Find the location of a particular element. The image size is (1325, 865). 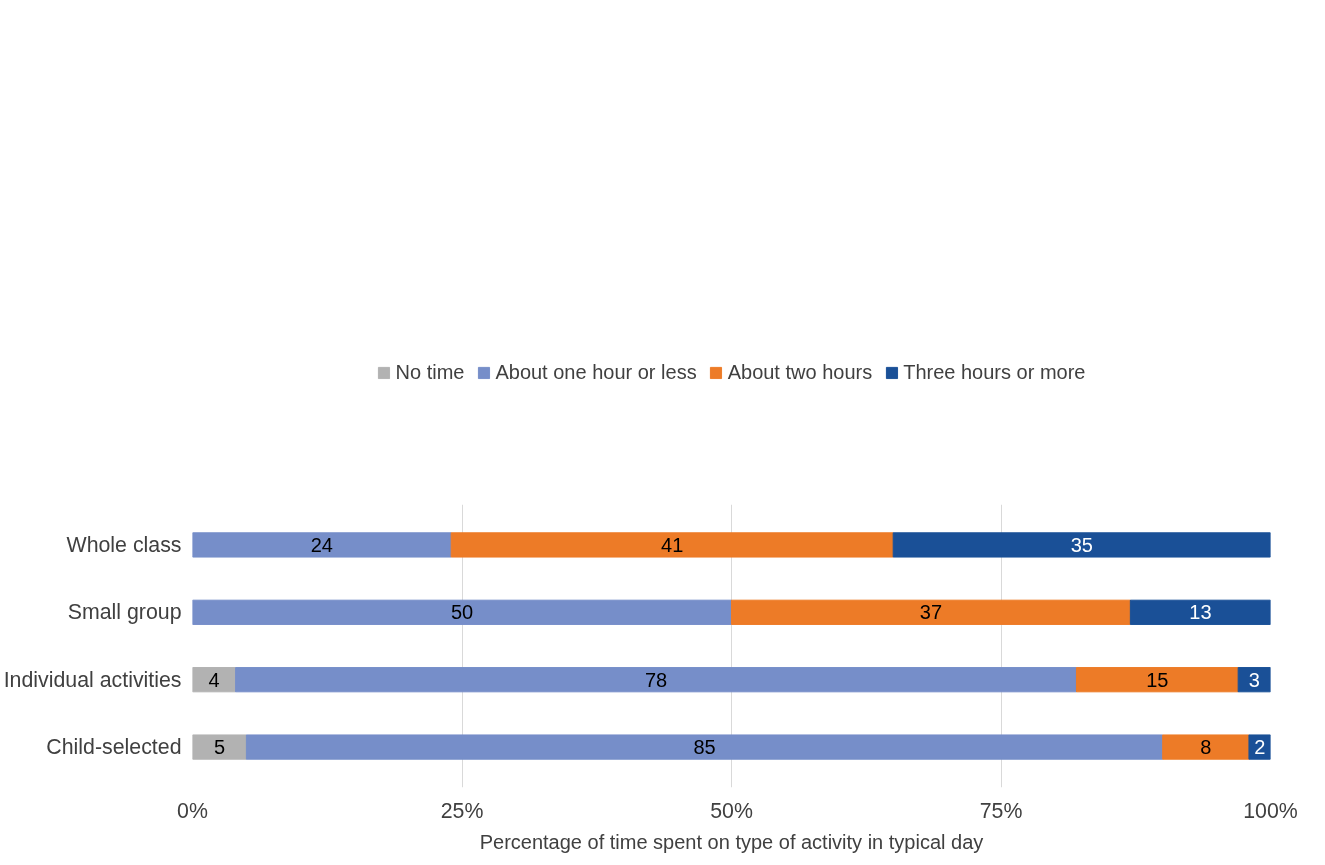

y-tick-label: Small group is located at coordinates (124, 612).